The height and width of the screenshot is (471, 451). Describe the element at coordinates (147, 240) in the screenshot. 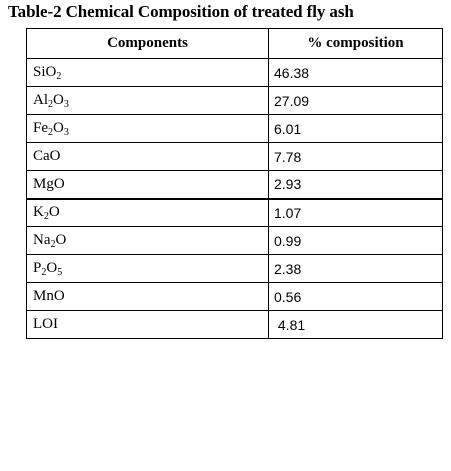

I see `component-cell: Na2O` at that location.